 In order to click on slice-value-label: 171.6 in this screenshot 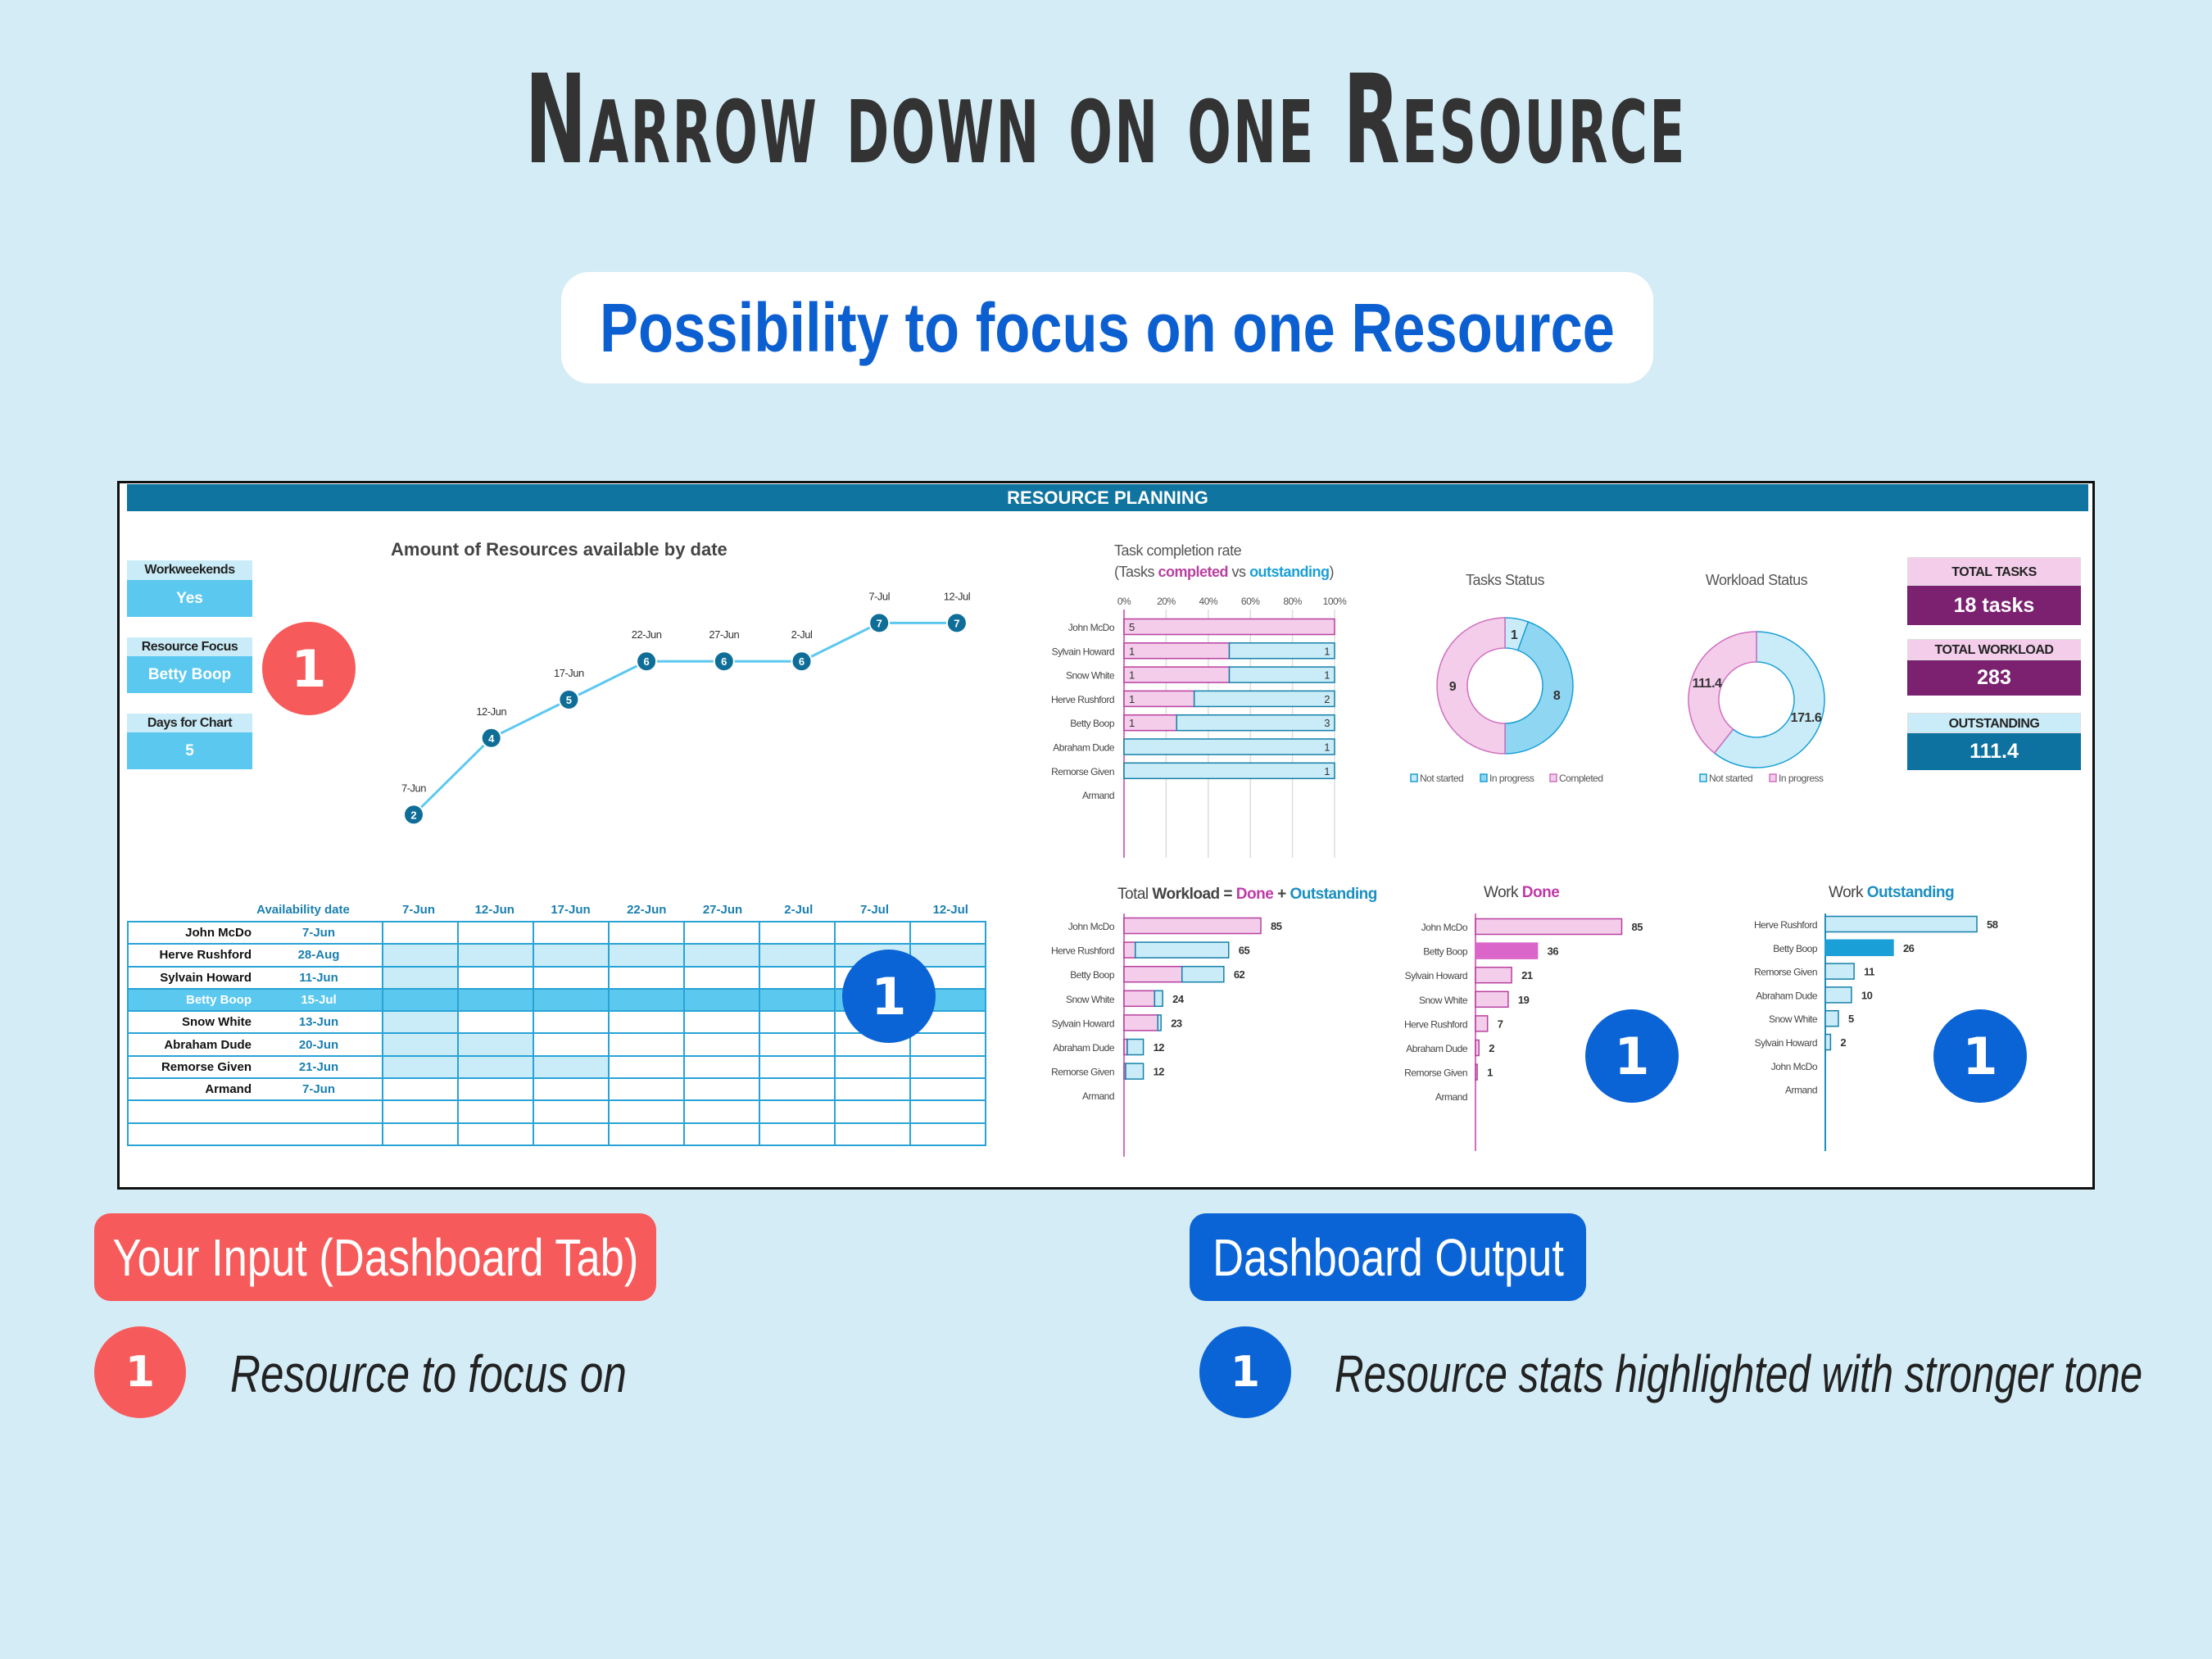, I will do `click(1806, 718)`.